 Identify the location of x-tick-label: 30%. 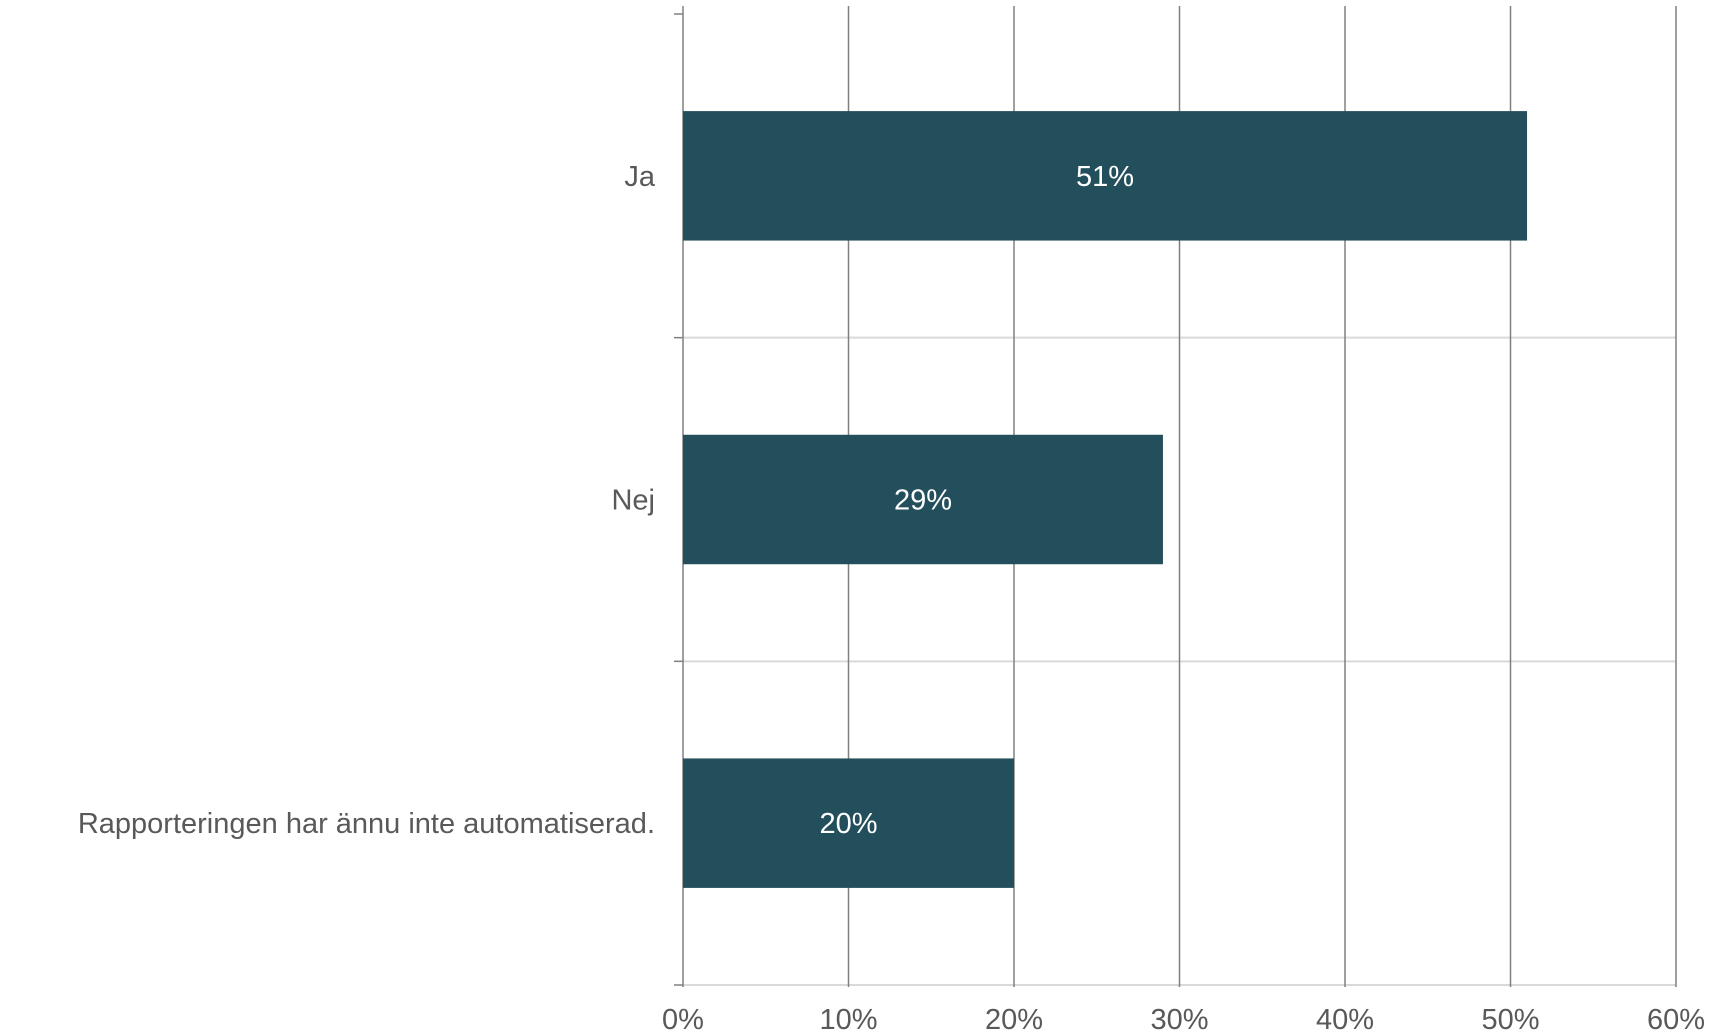
(1179, 1020).